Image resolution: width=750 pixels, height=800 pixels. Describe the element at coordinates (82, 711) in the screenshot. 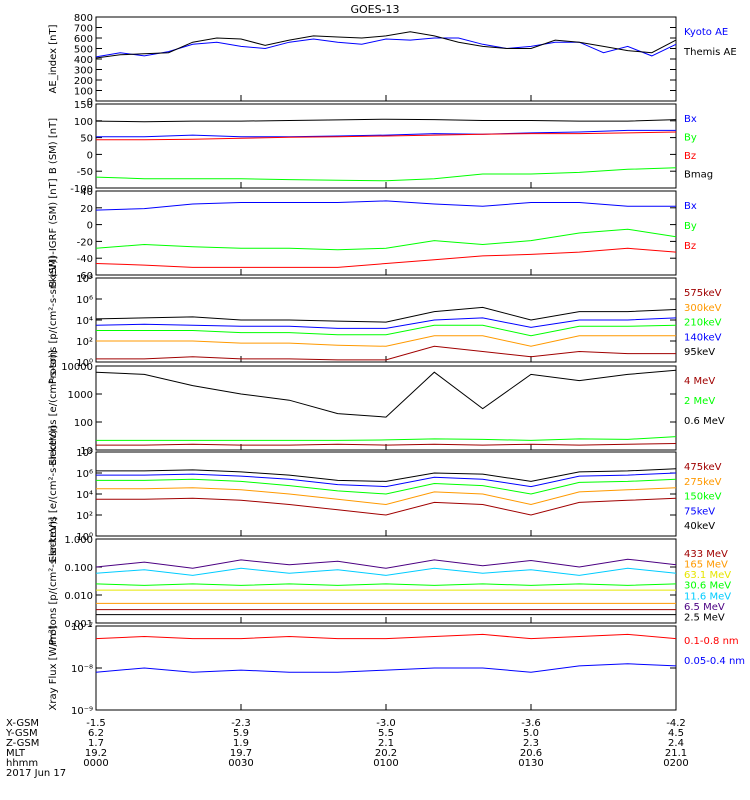

I see `ytick-label: 10⁻⁹` at that location.